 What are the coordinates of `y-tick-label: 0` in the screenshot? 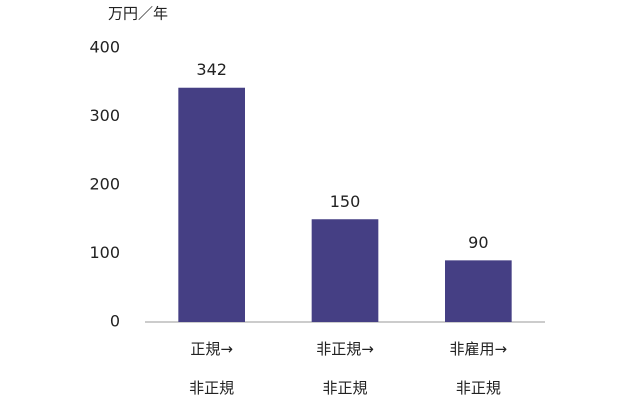 It's located at (115, 321).